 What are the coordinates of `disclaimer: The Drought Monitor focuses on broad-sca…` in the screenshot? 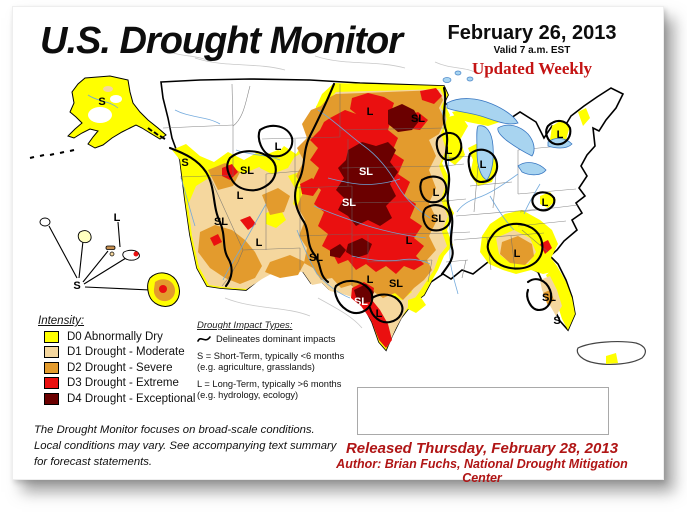 It's located at (185, 446).